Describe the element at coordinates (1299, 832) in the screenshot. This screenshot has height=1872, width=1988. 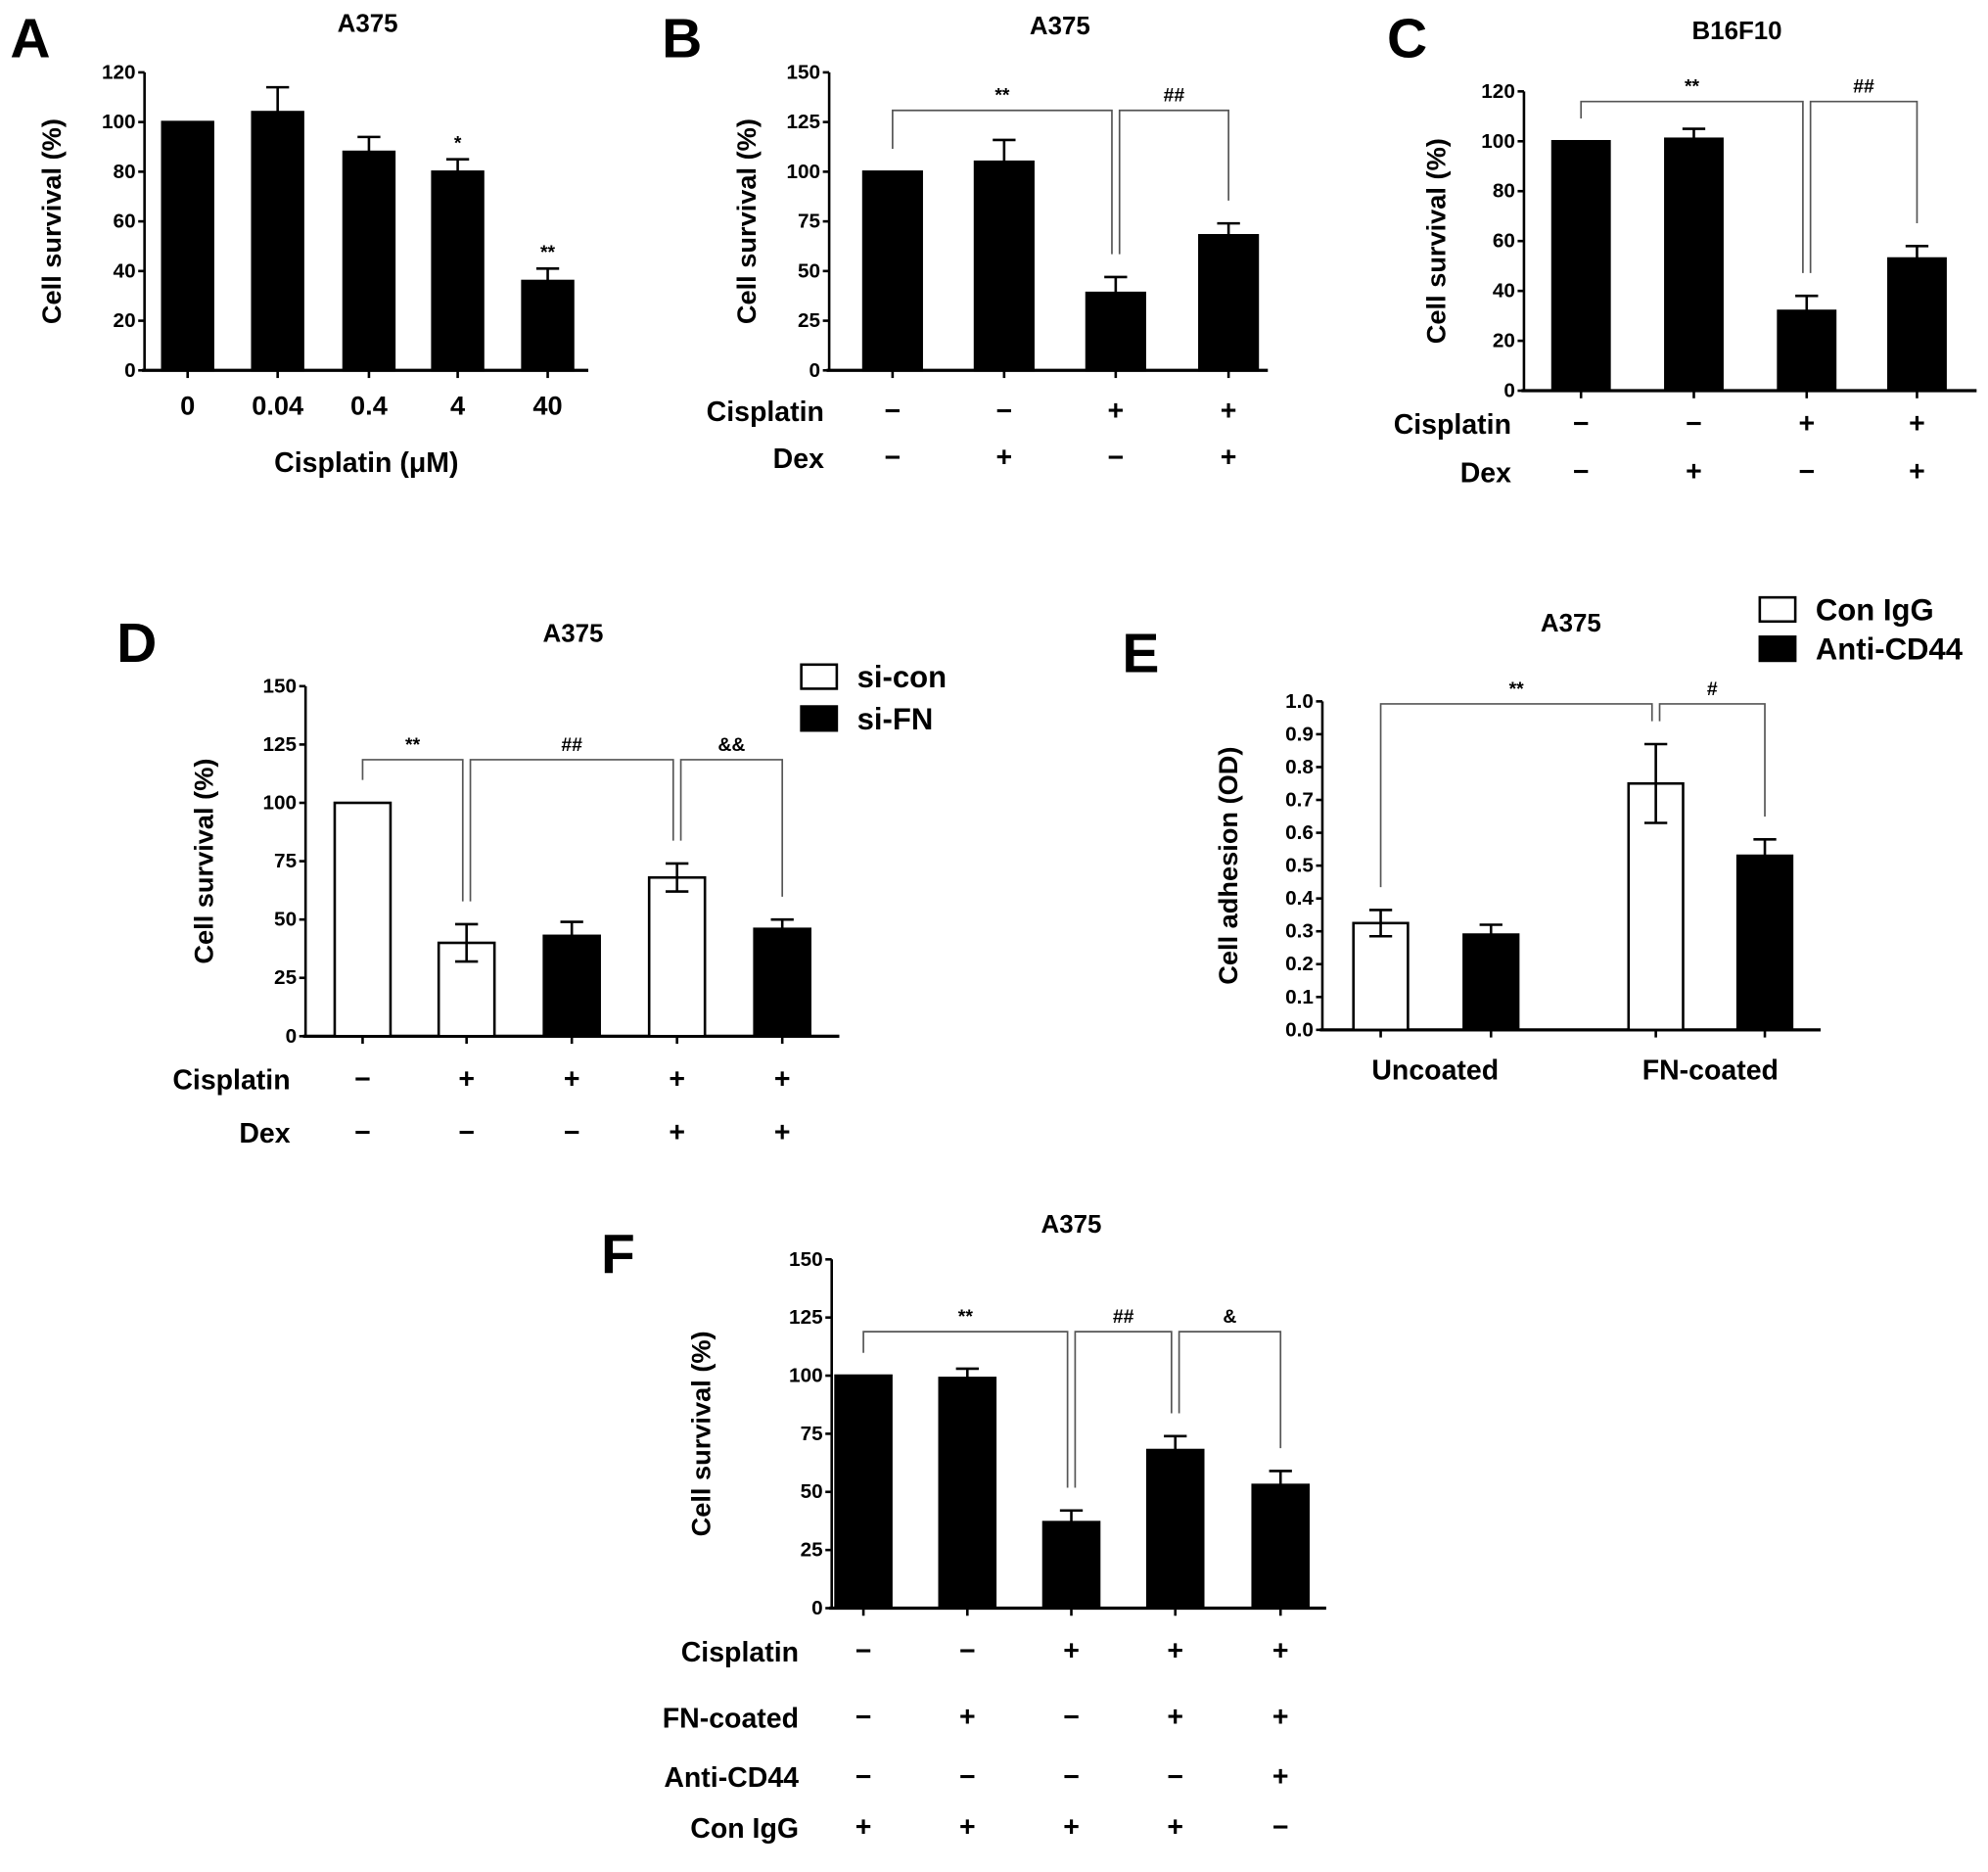
I see `y-tick-label: 0.6` at that location.